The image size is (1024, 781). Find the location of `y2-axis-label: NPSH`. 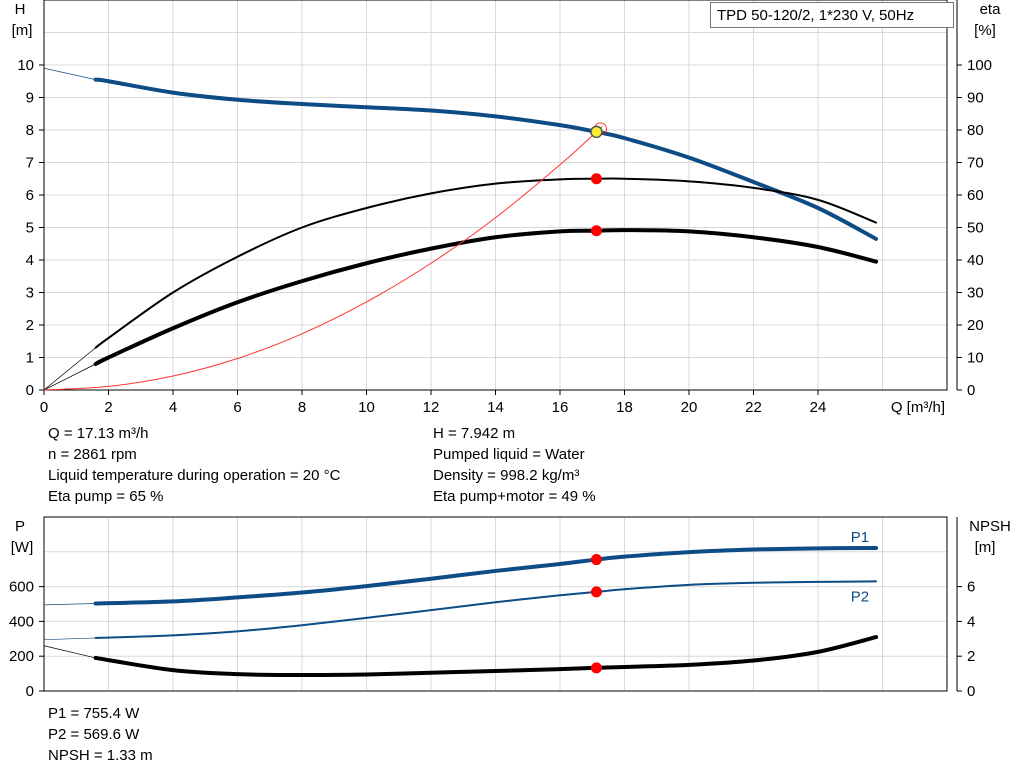

y2-axis-label: NPSH is located at coordinates (990, 526).